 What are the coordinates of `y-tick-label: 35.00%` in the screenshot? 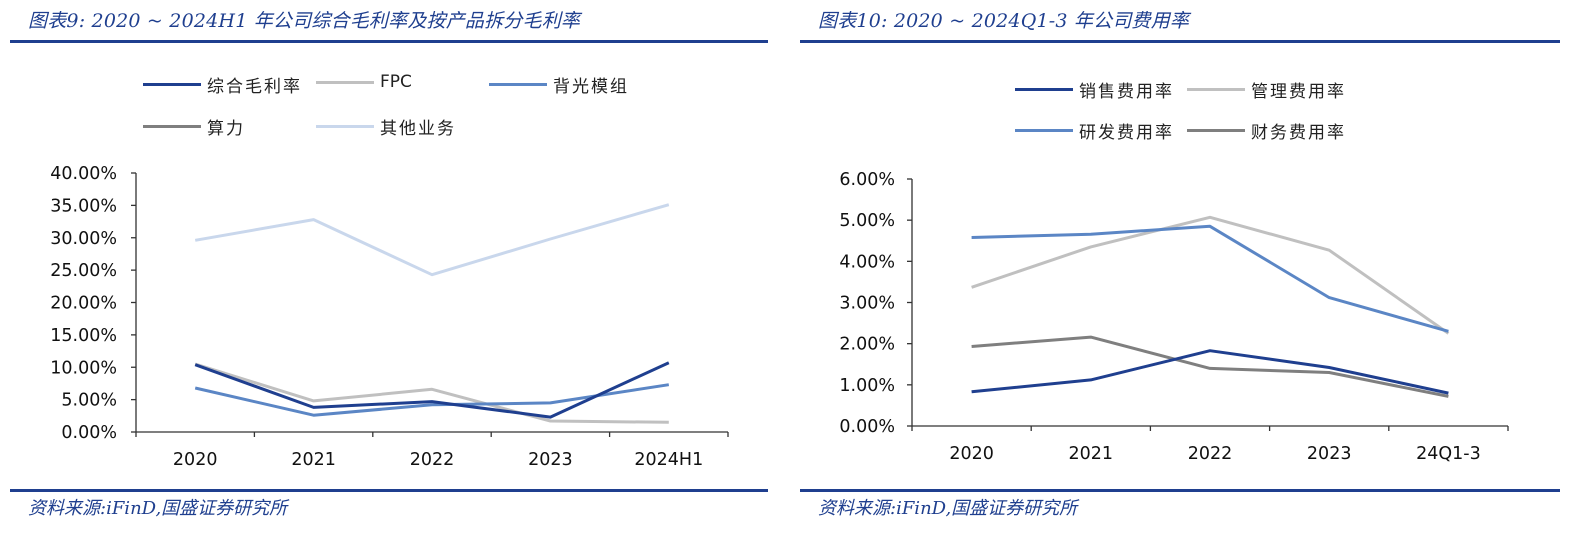 It's located at (83, 206).